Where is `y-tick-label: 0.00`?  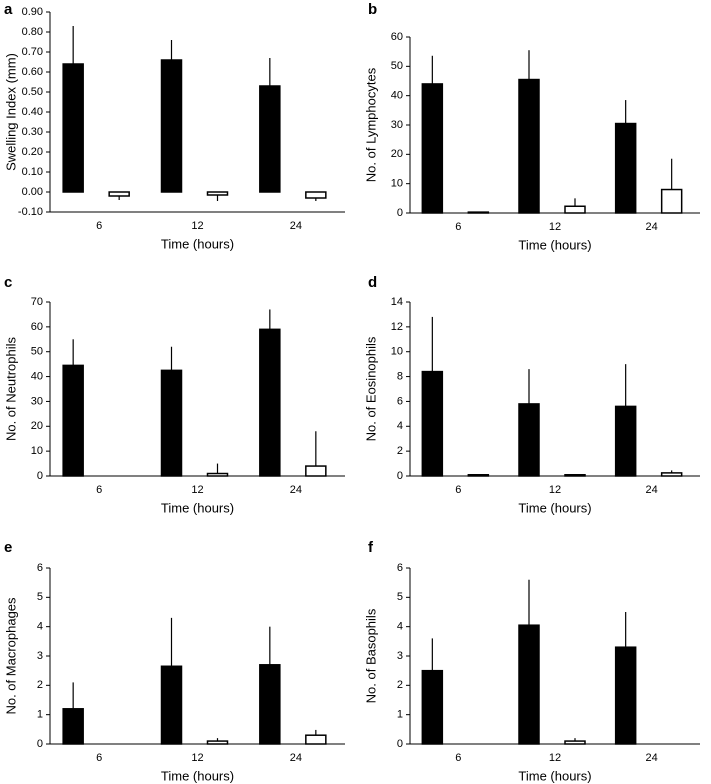 y-tick-label: 0.00 is located at coordinates (32, 192).